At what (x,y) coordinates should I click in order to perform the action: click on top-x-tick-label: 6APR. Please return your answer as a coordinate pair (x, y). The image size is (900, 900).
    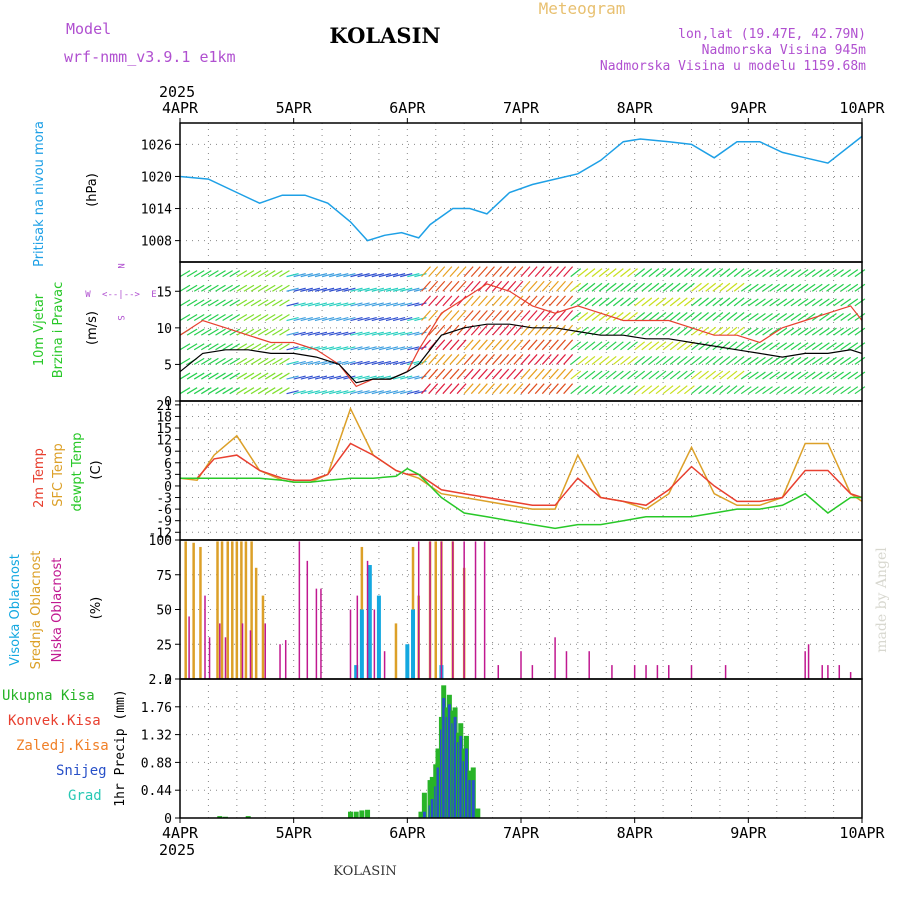
    Looking at the image, I should click on (407, 108).